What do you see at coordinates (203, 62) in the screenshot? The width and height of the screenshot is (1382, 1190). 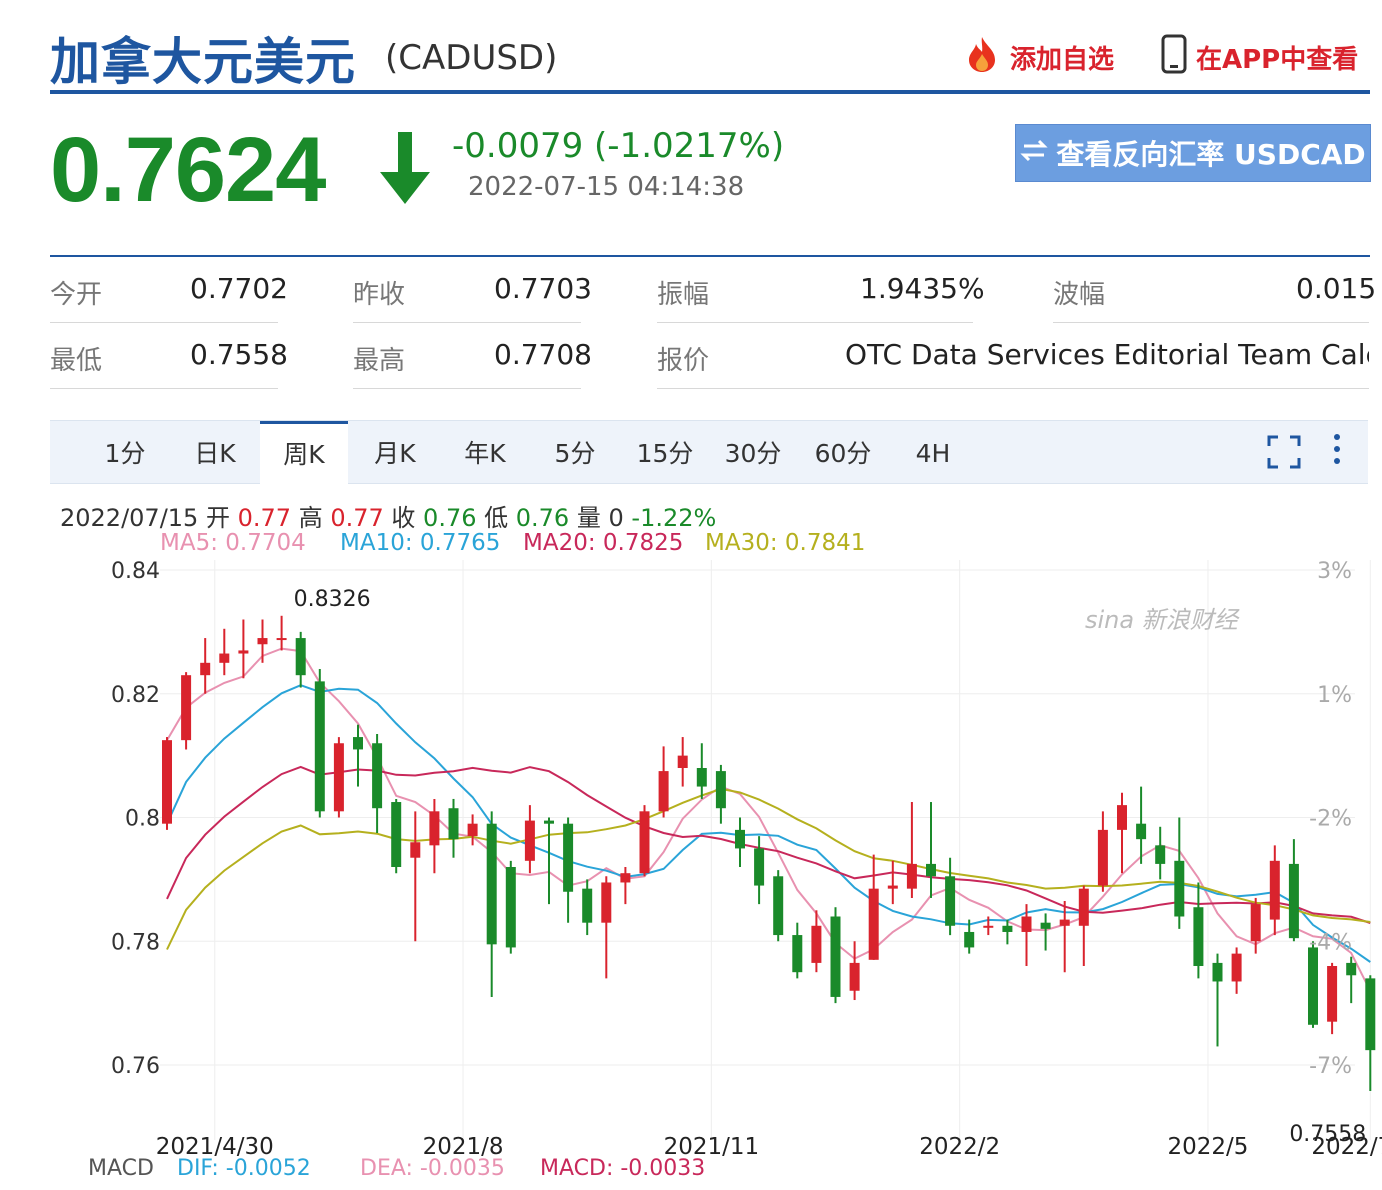 I see `page-title: 加拿大元美元` at bounding box center [203, 62].